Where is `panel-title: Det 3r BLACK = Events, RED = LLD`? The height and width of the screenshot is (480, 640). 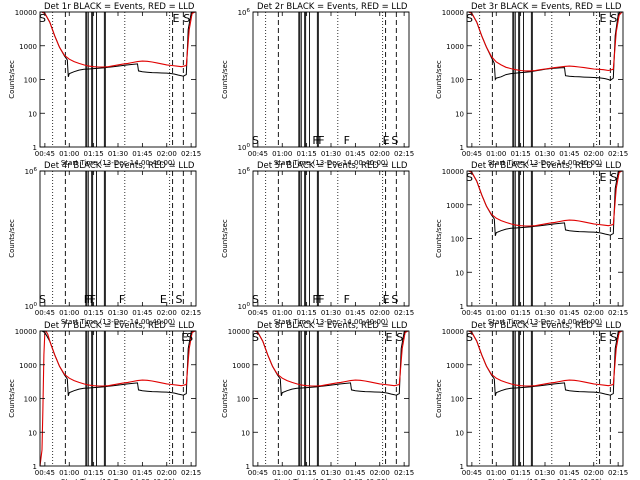 panel-title: Det 3r BLACK = Events, RED = LLD is located at coordinates (546, 7).